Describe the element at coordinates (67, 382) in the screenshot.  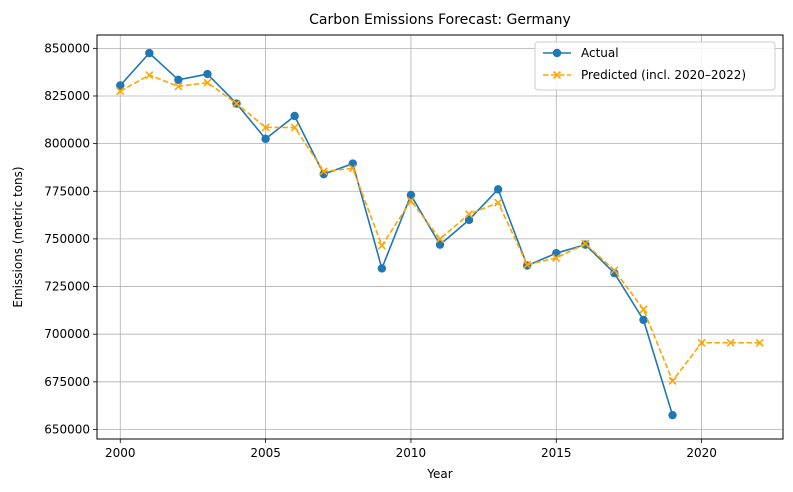
I see `y-tick-label: 675000` at that location.